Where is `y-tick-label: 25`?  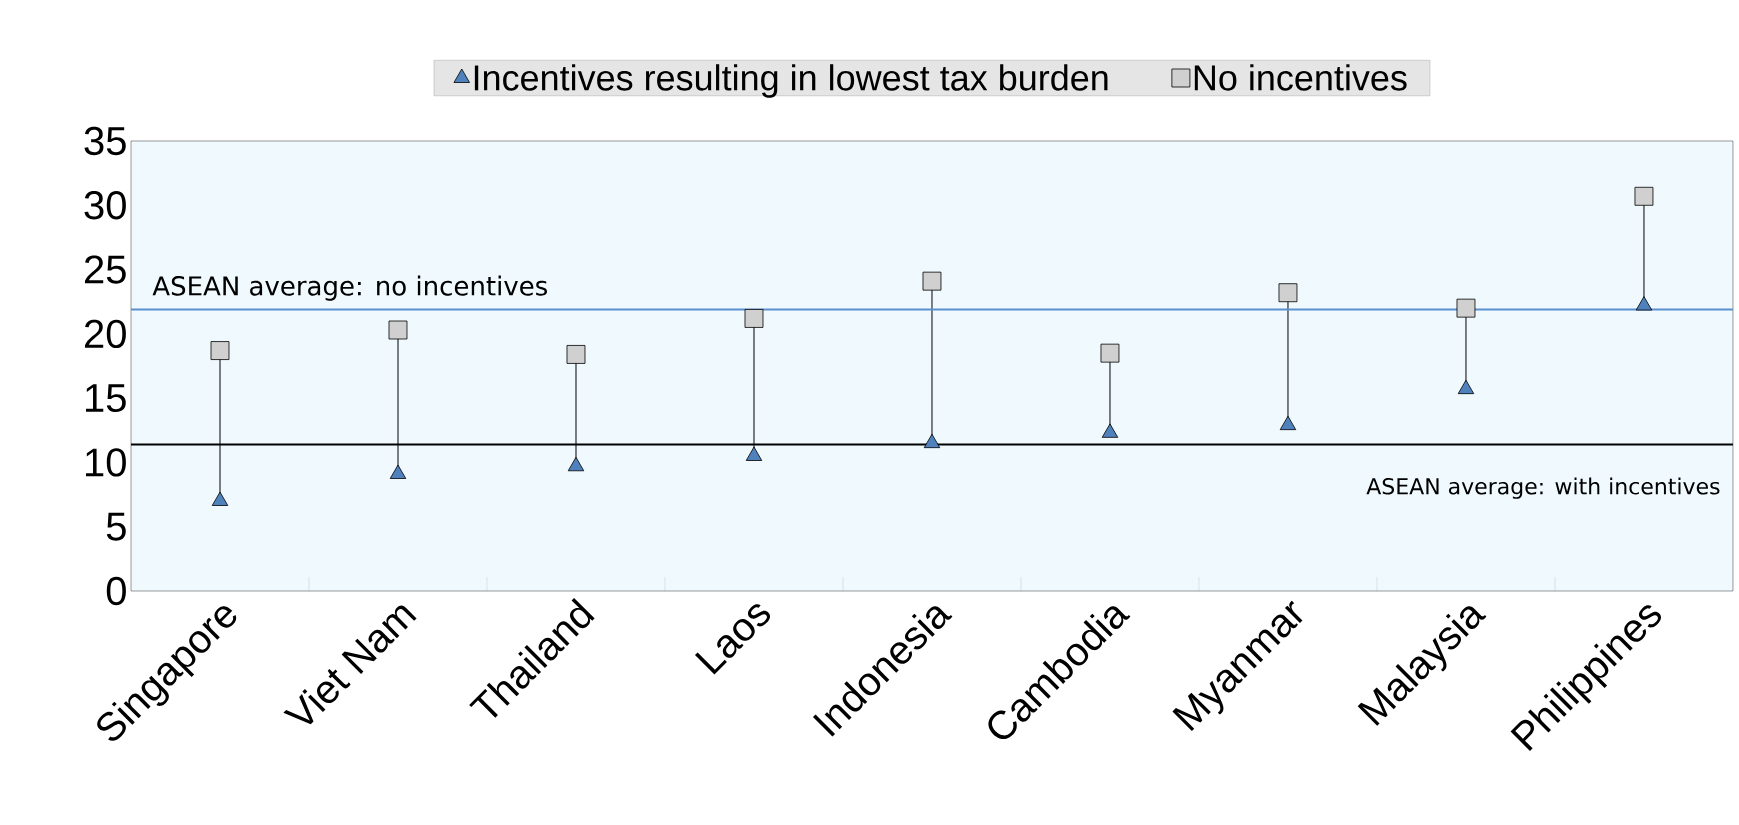
y-tick-label: 25 is located at coordinates (105, 269).